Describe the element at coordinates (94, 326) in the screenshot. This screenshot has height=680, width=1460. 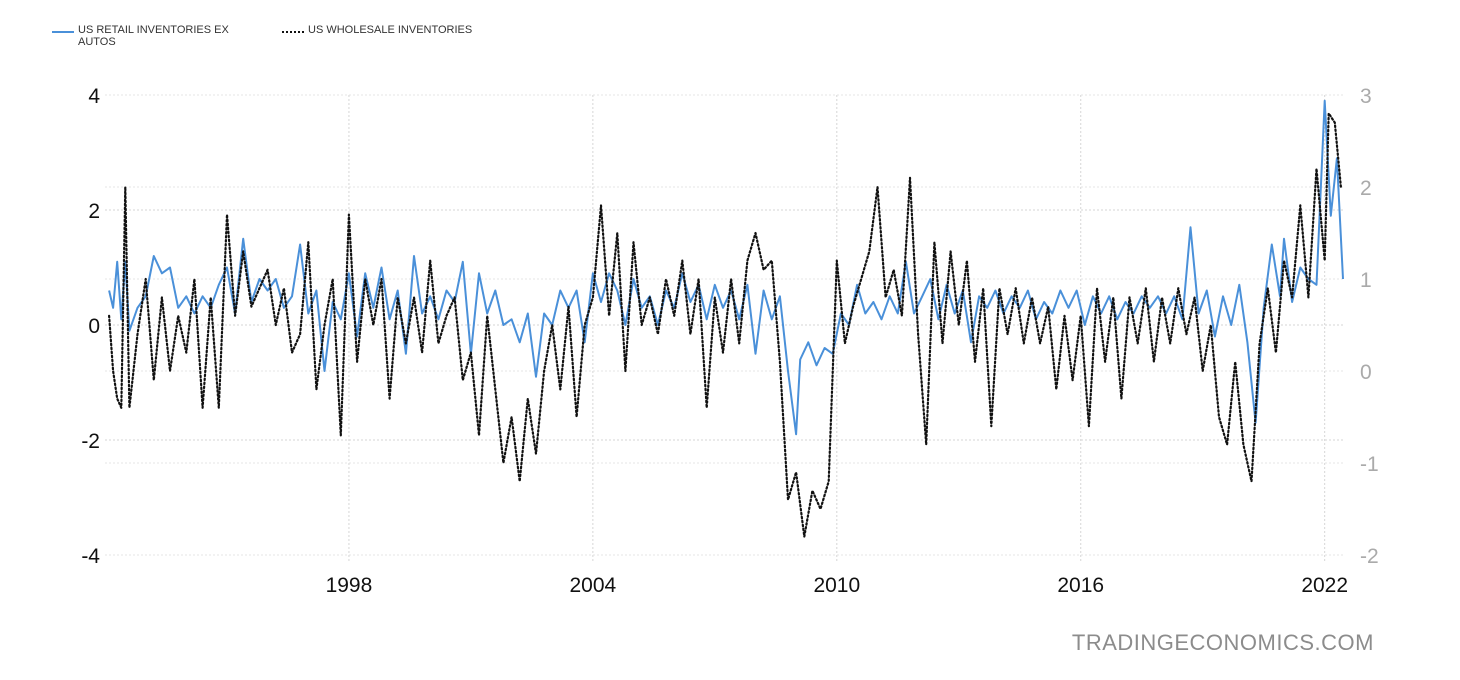
I see `y-left-tick-label: 0` at that location.